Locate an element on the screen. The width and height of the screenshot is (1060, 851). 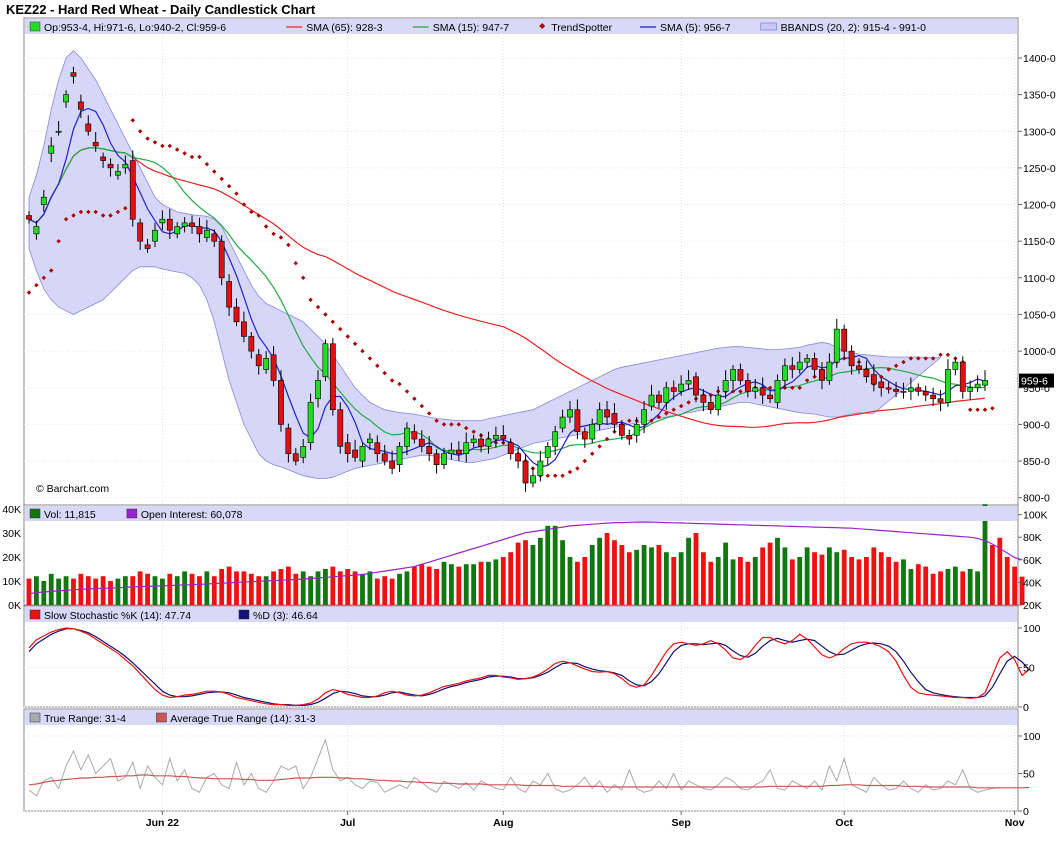
y-tick-label: 1250-0 is located at coordinates (1039, 169).